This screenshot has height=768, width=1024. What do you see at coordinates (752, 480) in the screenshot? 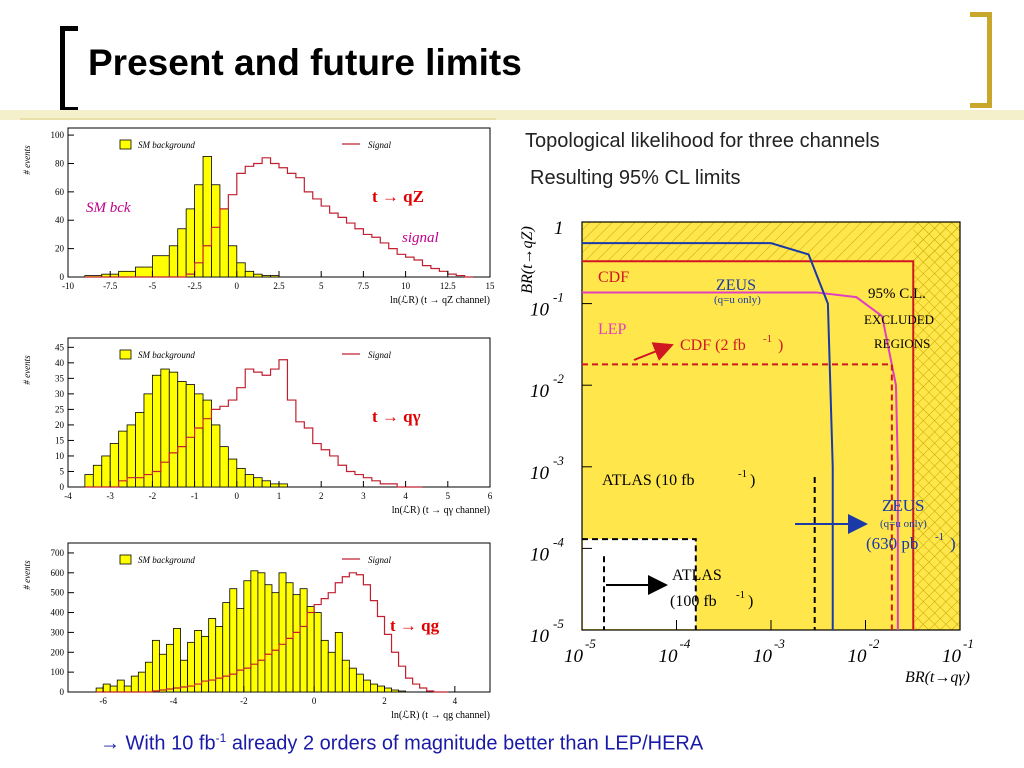
I see `label-atlas10-end: )` at bounding box center [752, 480].